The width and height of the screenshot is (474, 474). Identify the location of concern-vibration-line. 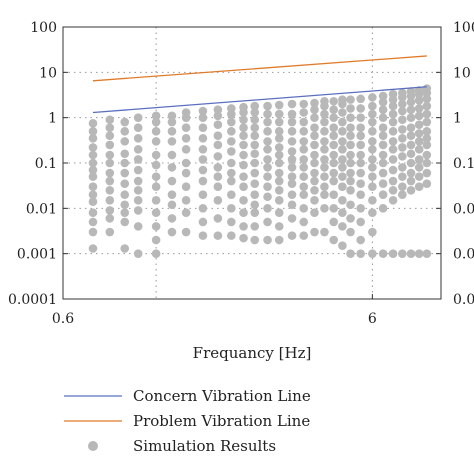
(259, 100).